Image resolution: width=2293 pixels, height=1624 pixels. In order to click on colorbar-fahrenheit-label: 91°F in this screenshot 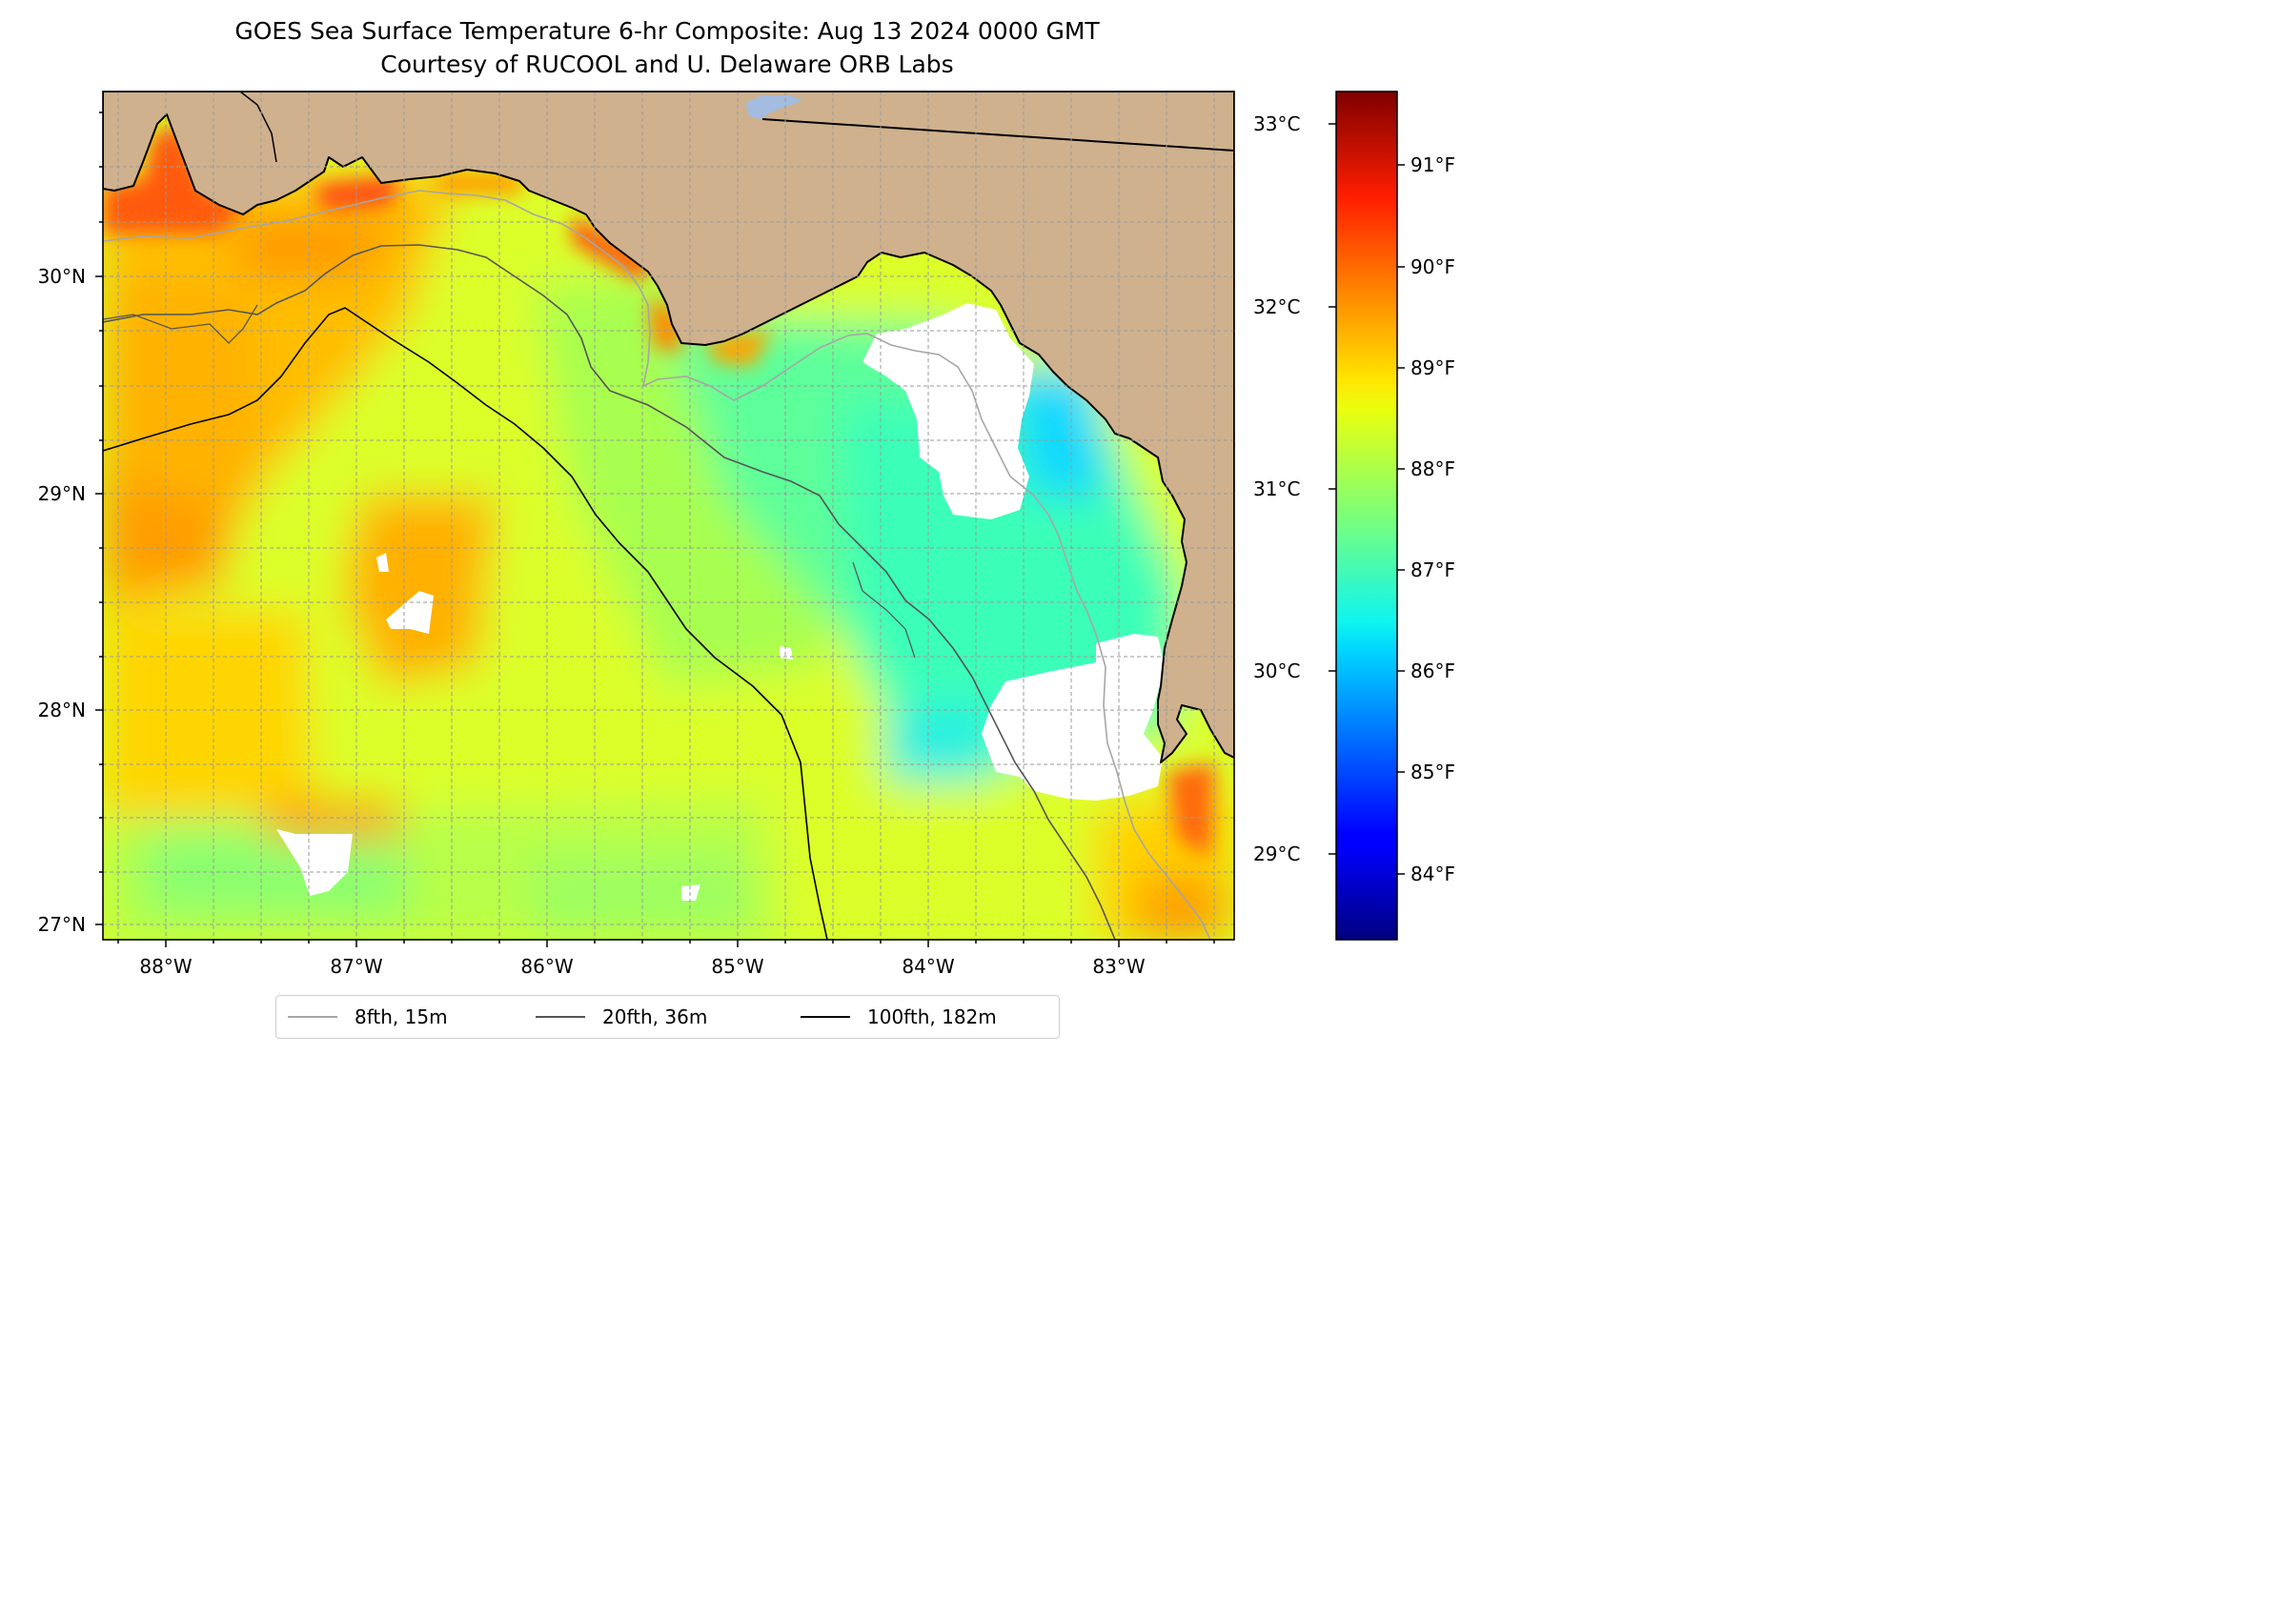, I will do `click(1433, 164)`.